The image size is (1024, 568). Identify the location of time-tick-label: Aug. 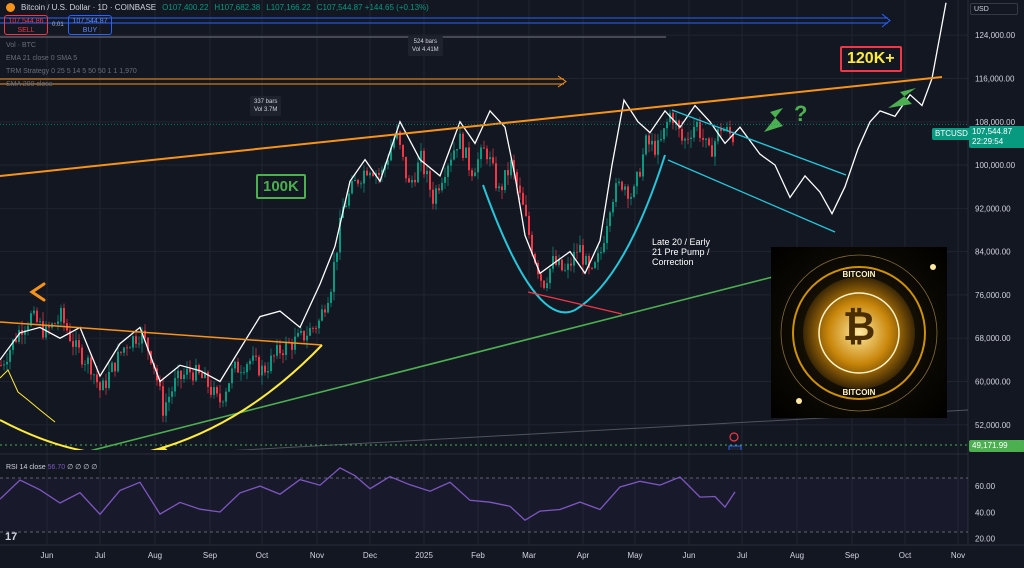
(797, 555).